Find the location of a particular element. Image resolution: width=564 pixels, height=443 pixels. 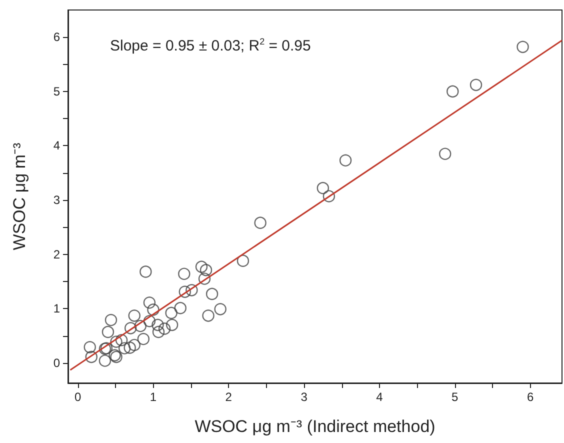

y-tick-label: 1 is located at coordinates (56, 309).